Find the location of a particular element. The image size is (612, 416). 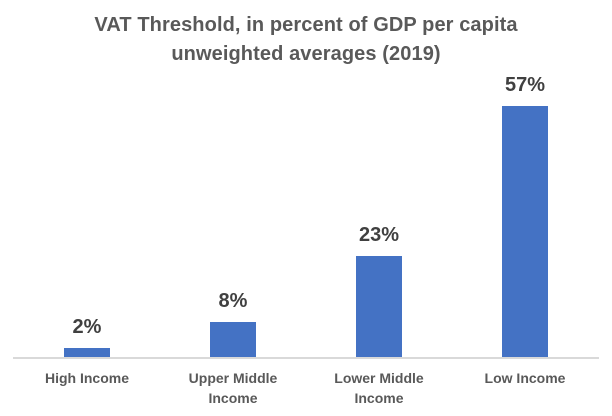

category-label: Upper Middle Income is located at coordinates (233, 388).